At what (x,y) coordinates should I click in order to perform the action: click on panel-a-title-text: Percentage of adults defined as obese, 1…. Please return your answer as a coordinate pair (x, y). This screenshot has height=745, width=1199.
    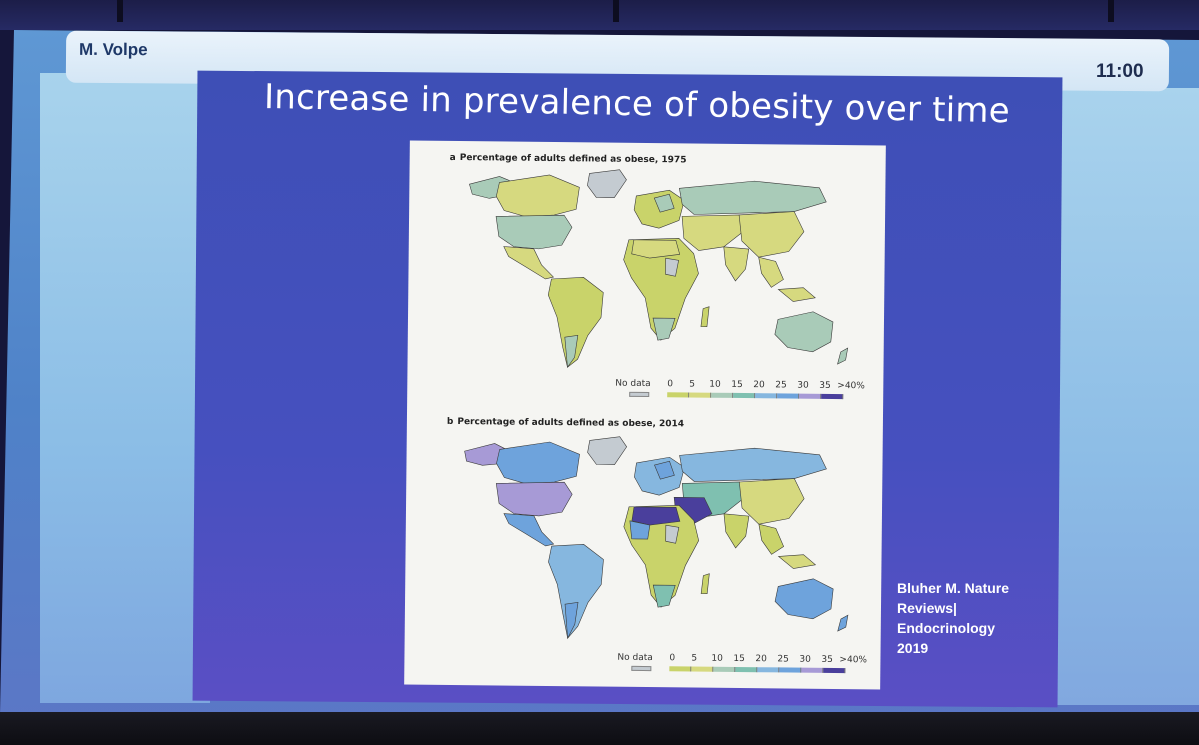
    Looking at the image, I should click on (573, 159).